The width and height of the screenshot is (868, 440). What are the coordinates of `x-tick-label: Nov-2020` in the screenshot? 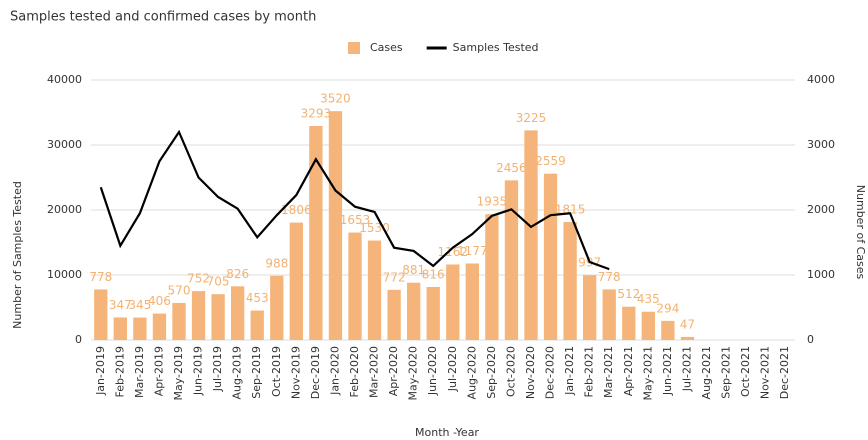 It's located at (530, 372).